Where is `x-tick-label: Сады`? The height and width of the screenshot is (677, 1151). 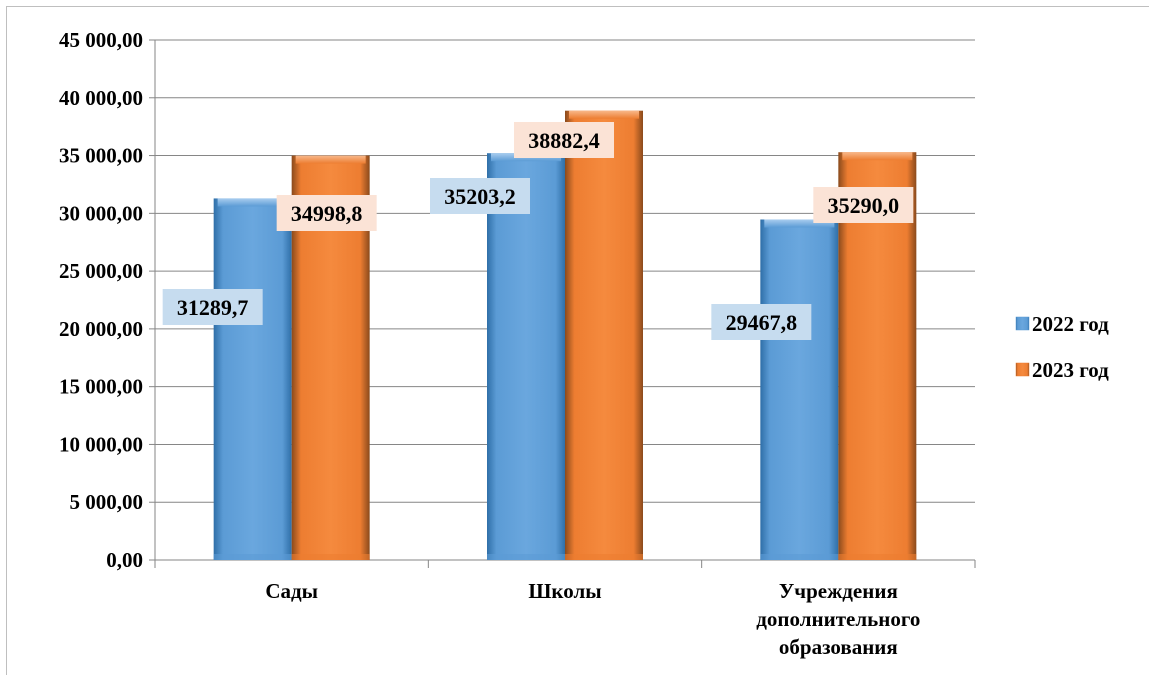 x-tick-label: Сады is located at coordinates (291, 591).